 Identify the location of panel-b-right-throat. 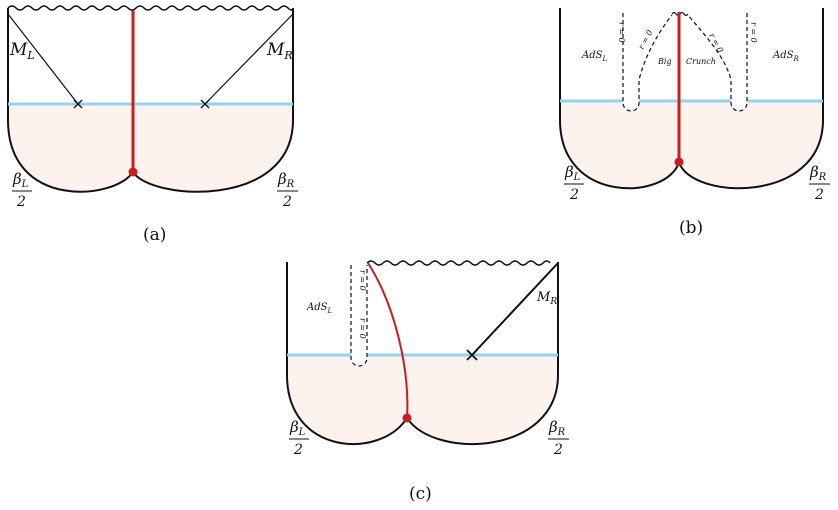
(717, 62).